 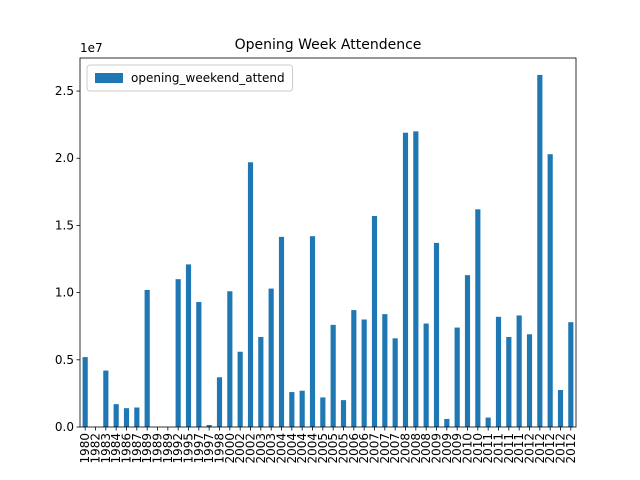 I want to click on x-tick-label: 1986, so click(x=127, y=448).